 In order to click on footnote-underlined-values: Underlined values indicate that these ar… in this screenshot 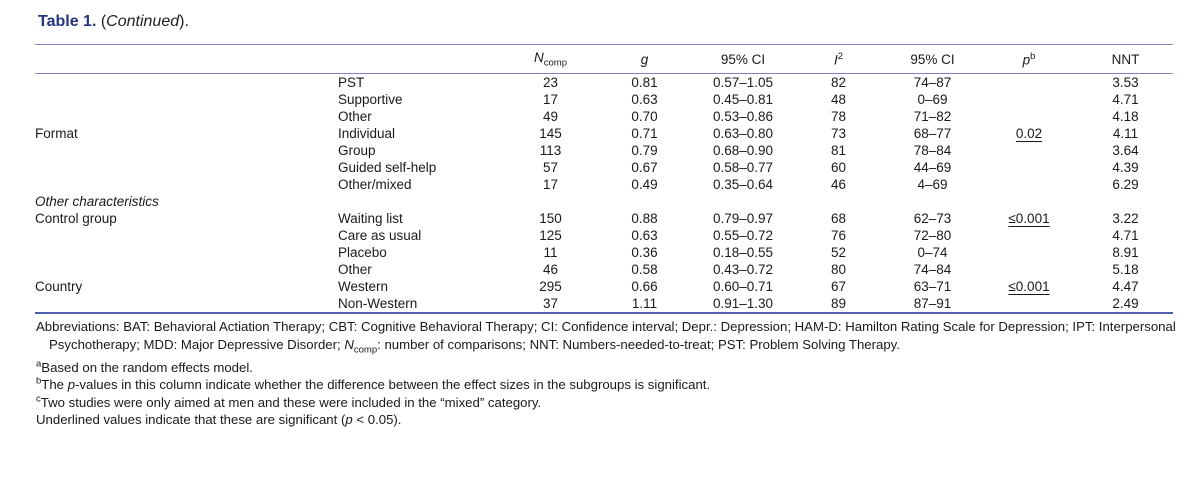, I will do `click(219, 420)`.